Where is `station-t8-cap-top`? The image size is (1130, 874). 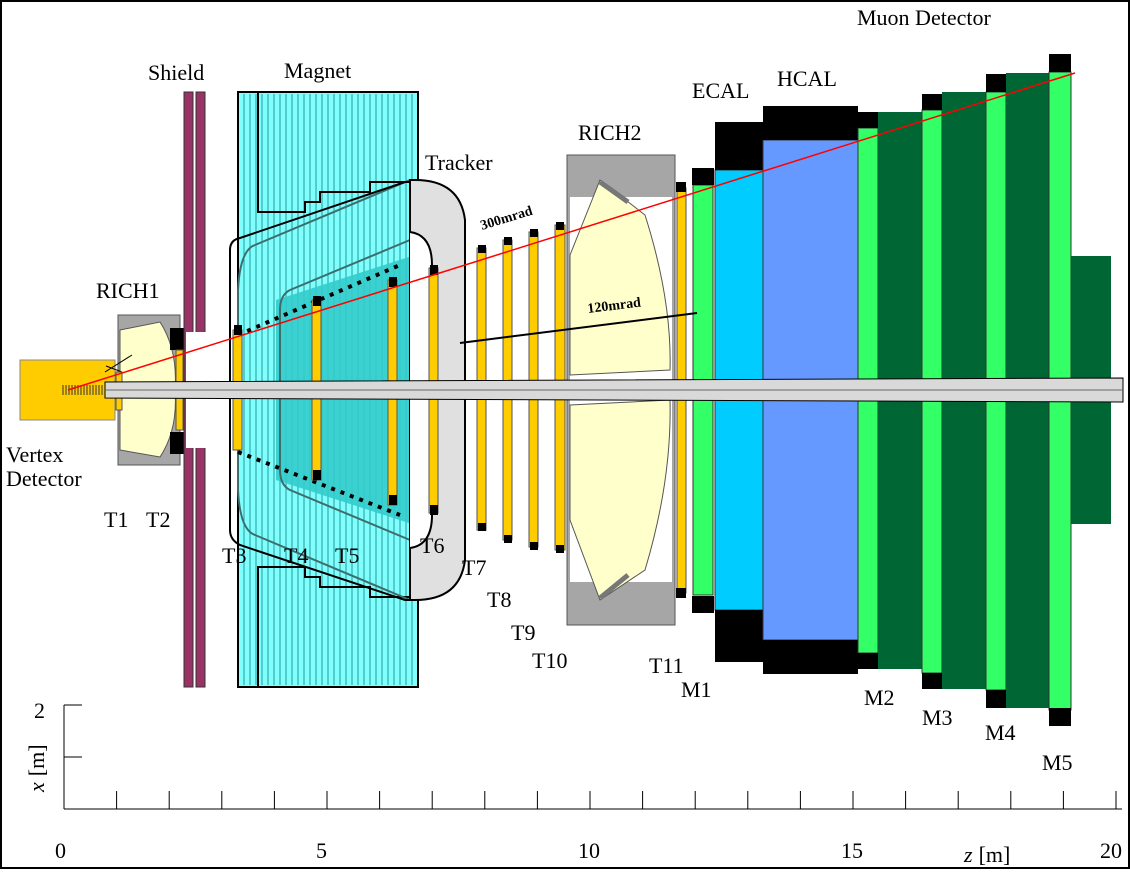
station-t8-cap-top is located at coordinates (508, 241).